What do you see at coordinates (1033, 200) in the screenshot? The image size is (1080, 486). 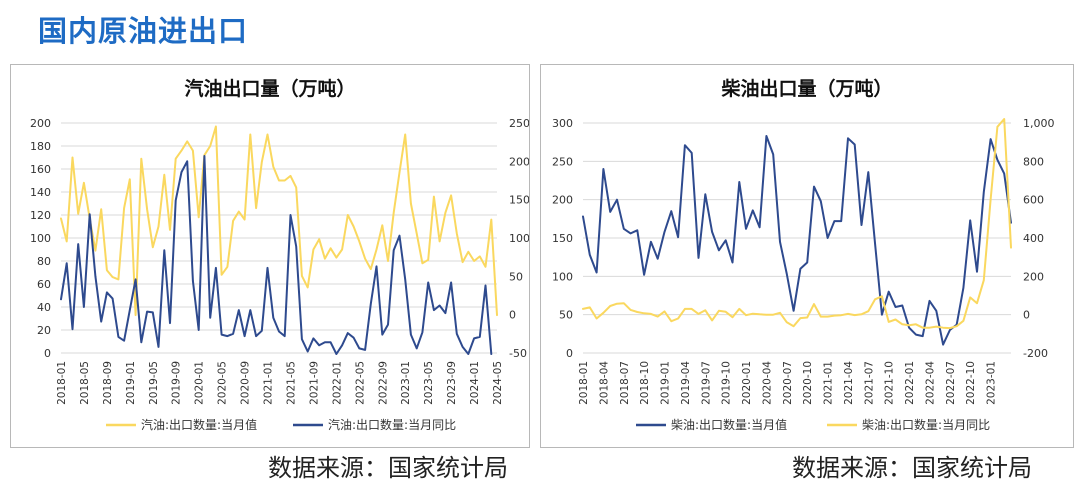 I see `y-right-tick-label: 600` at bounding box center [1033, 200].